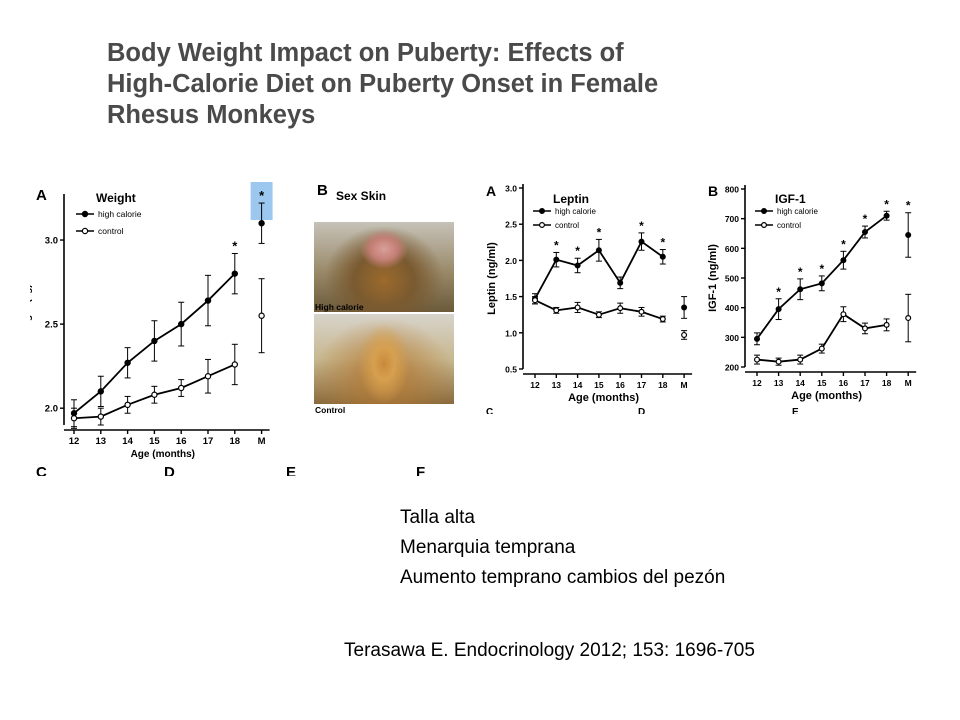 The width and height of the screenshot is (960, 720). I want to click on x-tick-label: 14, so click(578, 385).